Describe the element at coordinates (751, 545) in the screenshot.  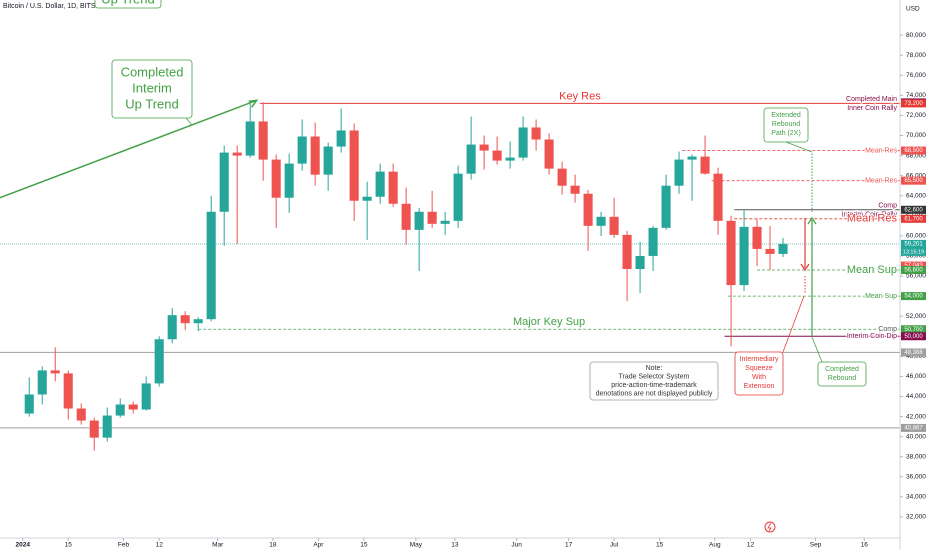
I see `x-tick-label: 12` at that location.